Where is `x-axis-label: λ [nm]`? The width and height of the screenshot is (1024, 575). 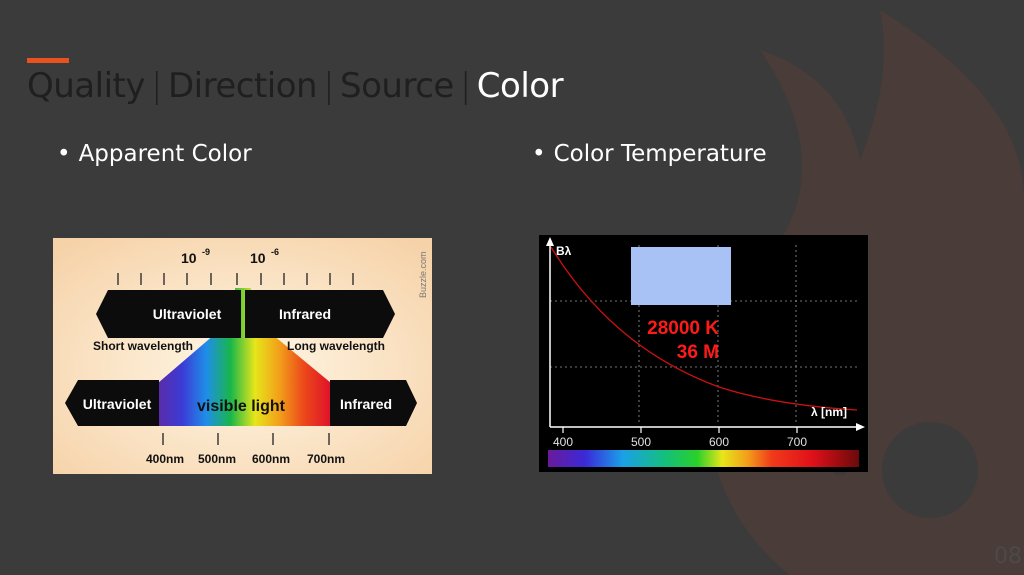
x-axis-label: λ [nm] is located at coordinates (829, 412).